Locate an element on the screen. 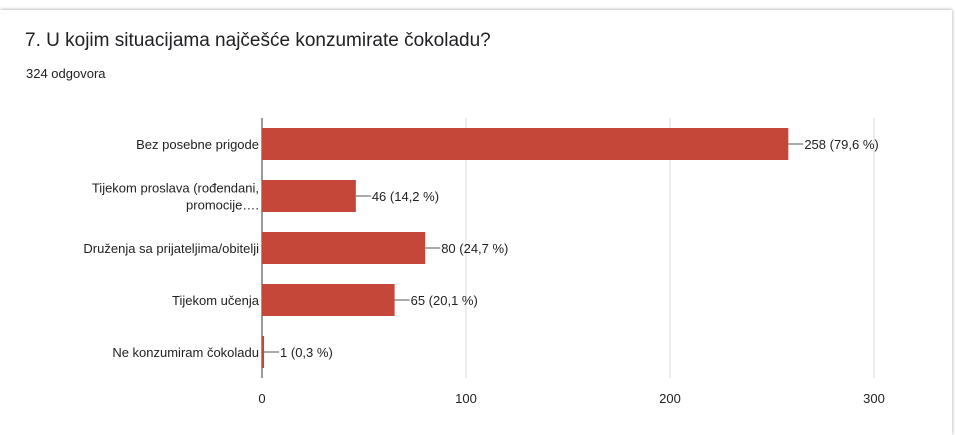 The image size is (955, 435). x-tick-label: 0 is located at coordinates (261, 398).